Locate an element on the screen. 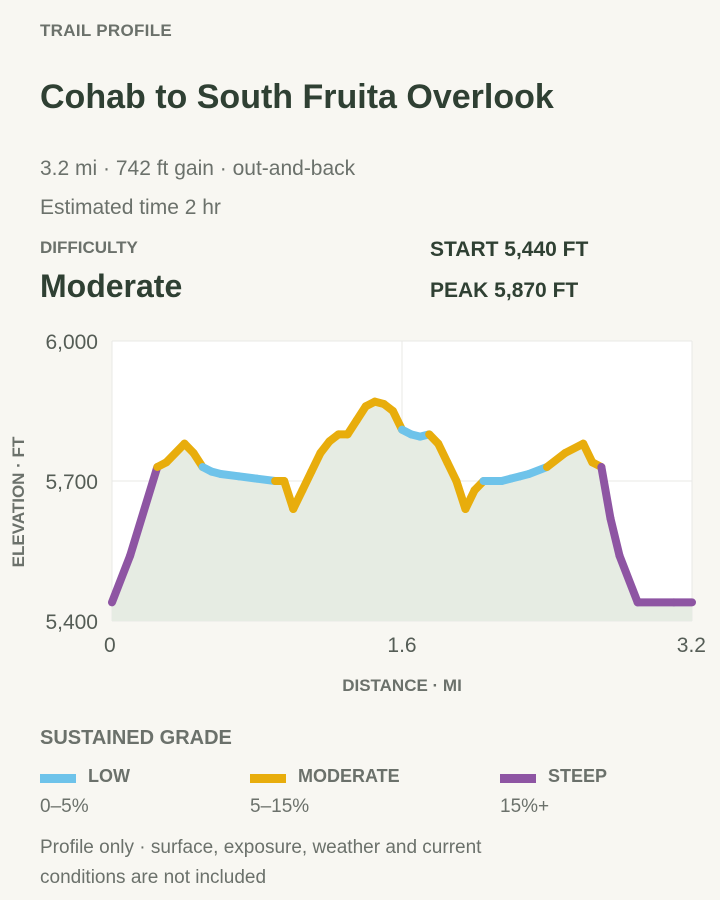 The height and width of the screenshot is (900, 720). legend-range-moderate: 5–15% is located at coordinates (280, 806).